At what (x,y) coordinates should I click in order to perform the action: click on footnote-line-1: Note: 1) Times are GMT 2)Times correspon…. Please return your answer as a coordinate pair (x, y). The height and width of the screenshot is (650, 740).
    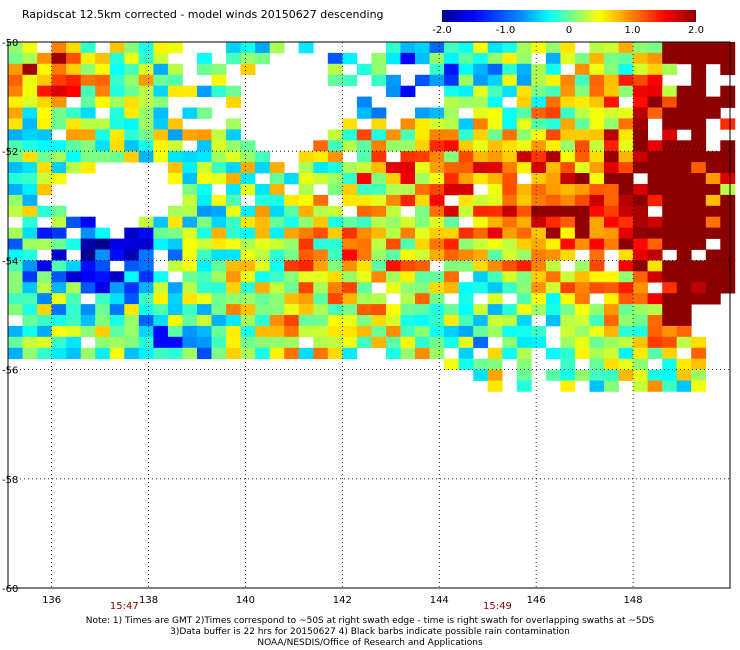
    Looking at the image, I should click on (370, 621).